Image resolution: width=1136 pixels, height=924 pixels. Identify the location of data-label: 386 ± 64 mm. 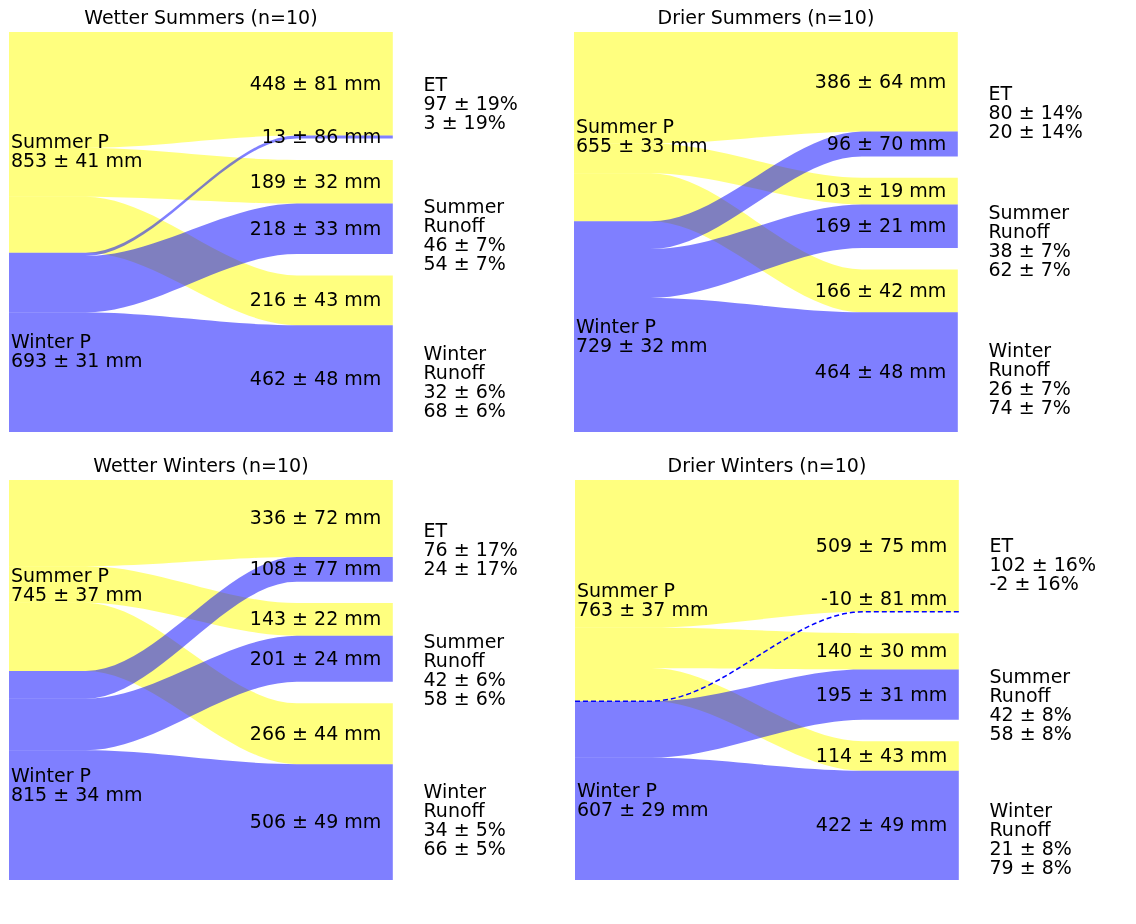
(880, 80).